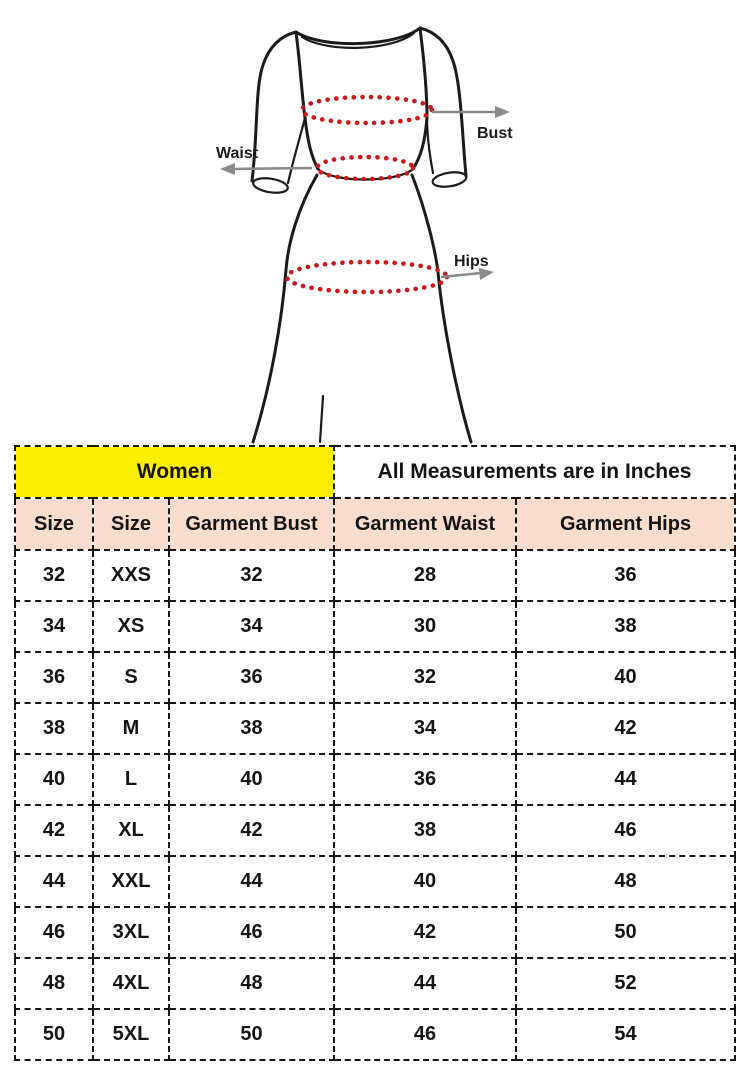 Image resolution: width=746 pixels, height=1080 pixels. What do you see at coordinates (449, 179) in the screenshot?
I see `cuff-right` at bounding box center [449, 179].